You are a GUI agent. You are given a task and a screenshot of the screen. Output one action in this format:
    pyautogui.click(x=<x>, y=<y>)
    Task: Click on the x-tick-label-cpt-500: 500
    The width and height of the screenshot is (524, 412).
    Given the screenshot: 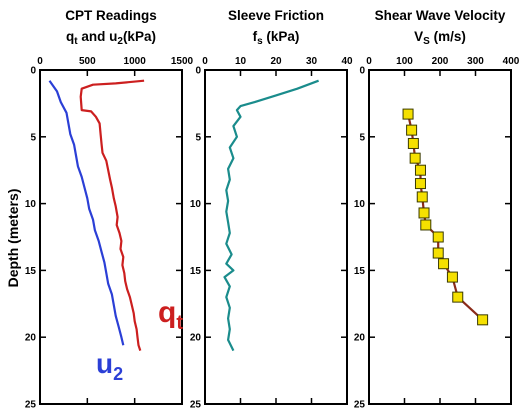 What is the action you would take?
    pyautogui.click(x=87, y=61)
    